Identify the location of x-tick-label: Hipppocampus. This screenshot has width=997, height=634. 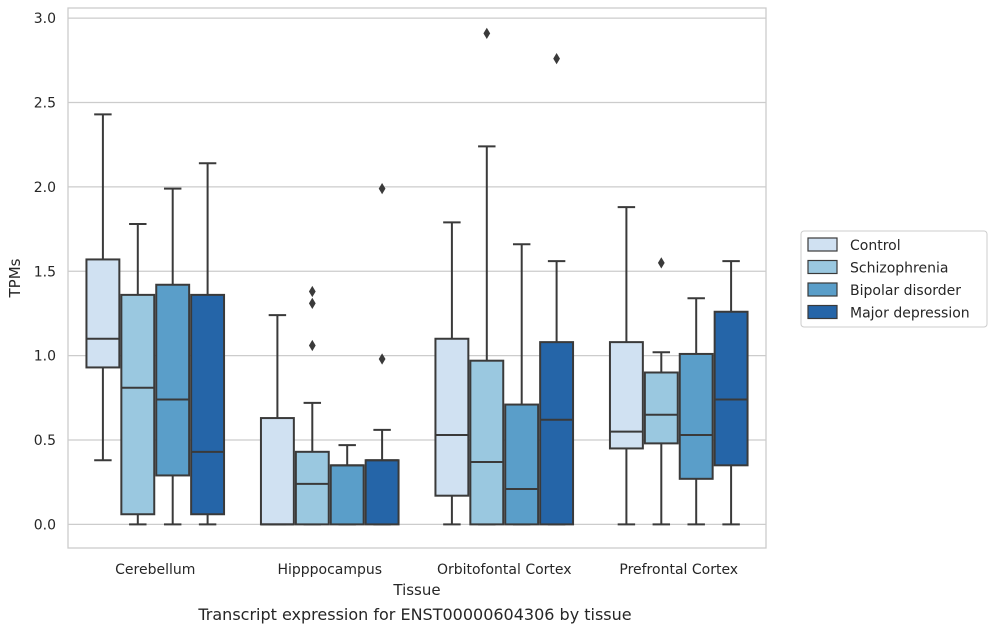
(329, 570).